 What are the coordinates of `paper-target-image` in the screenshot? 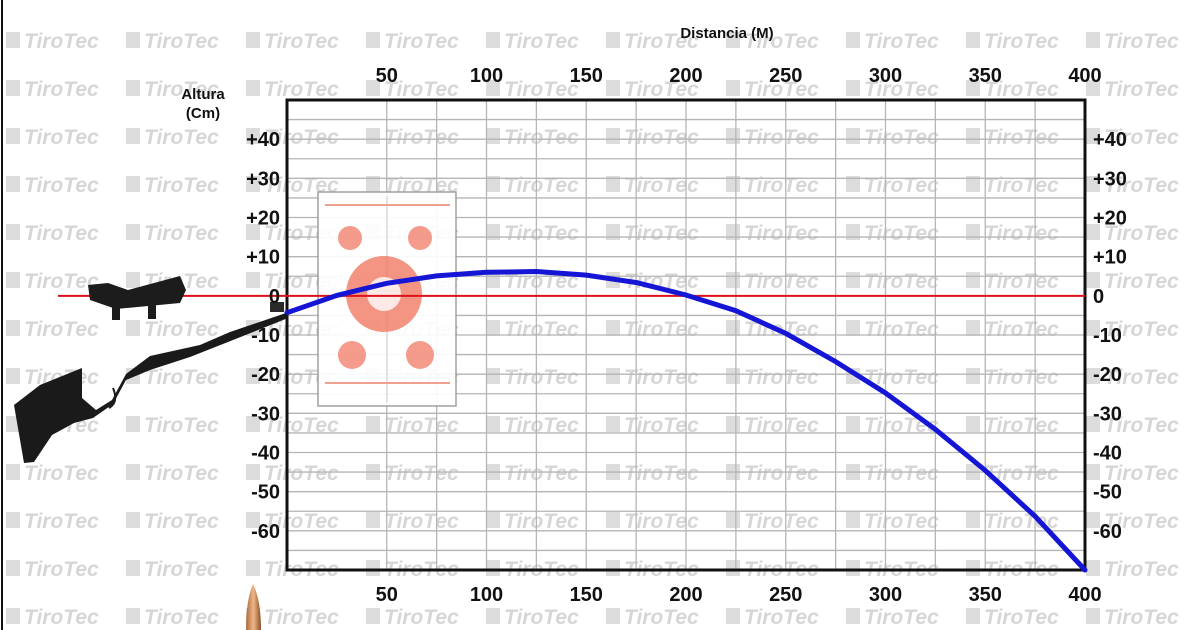 It's located at (387, 299).